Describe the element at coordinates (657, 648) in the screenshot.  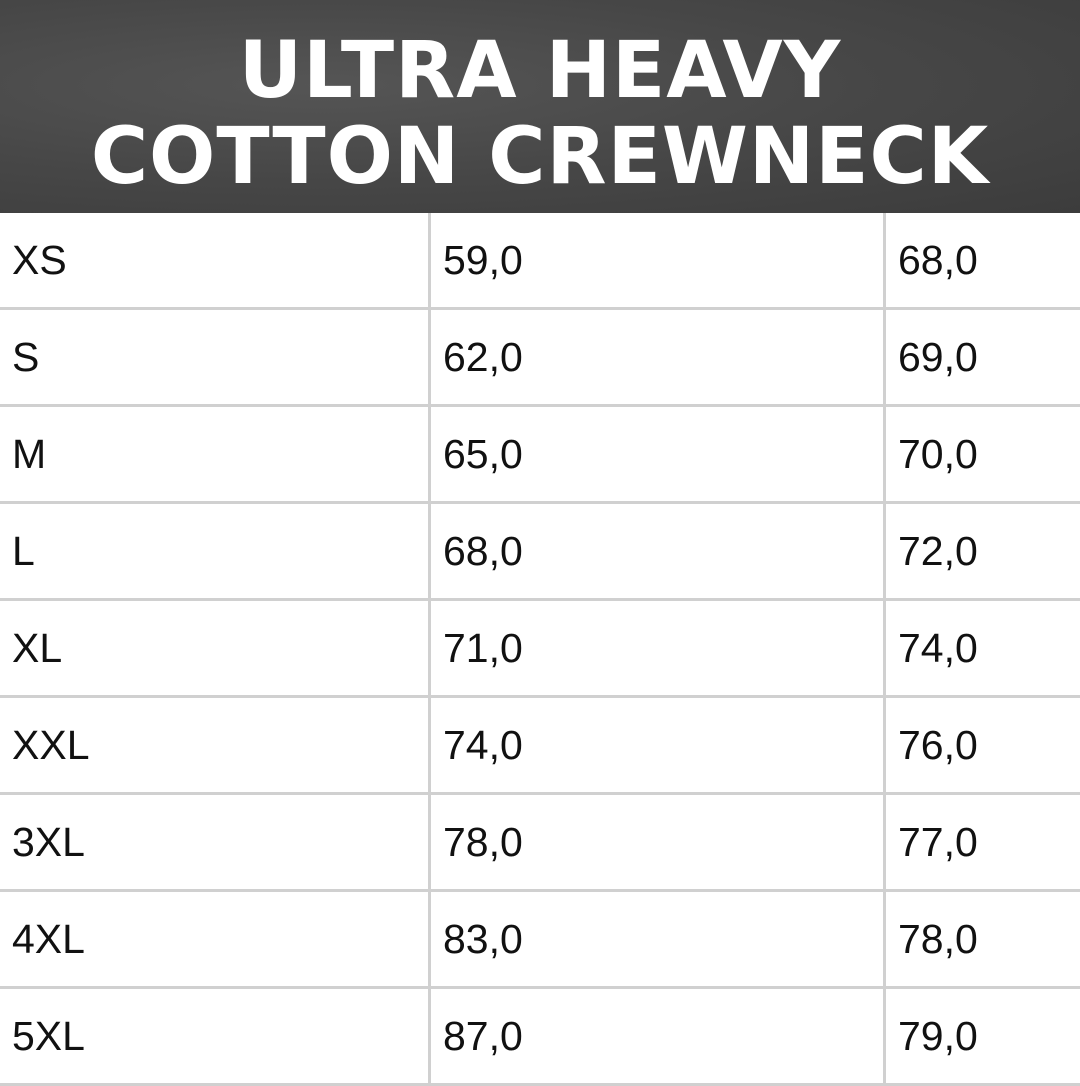
I see `measure-1-cell: 71,0` at that location.